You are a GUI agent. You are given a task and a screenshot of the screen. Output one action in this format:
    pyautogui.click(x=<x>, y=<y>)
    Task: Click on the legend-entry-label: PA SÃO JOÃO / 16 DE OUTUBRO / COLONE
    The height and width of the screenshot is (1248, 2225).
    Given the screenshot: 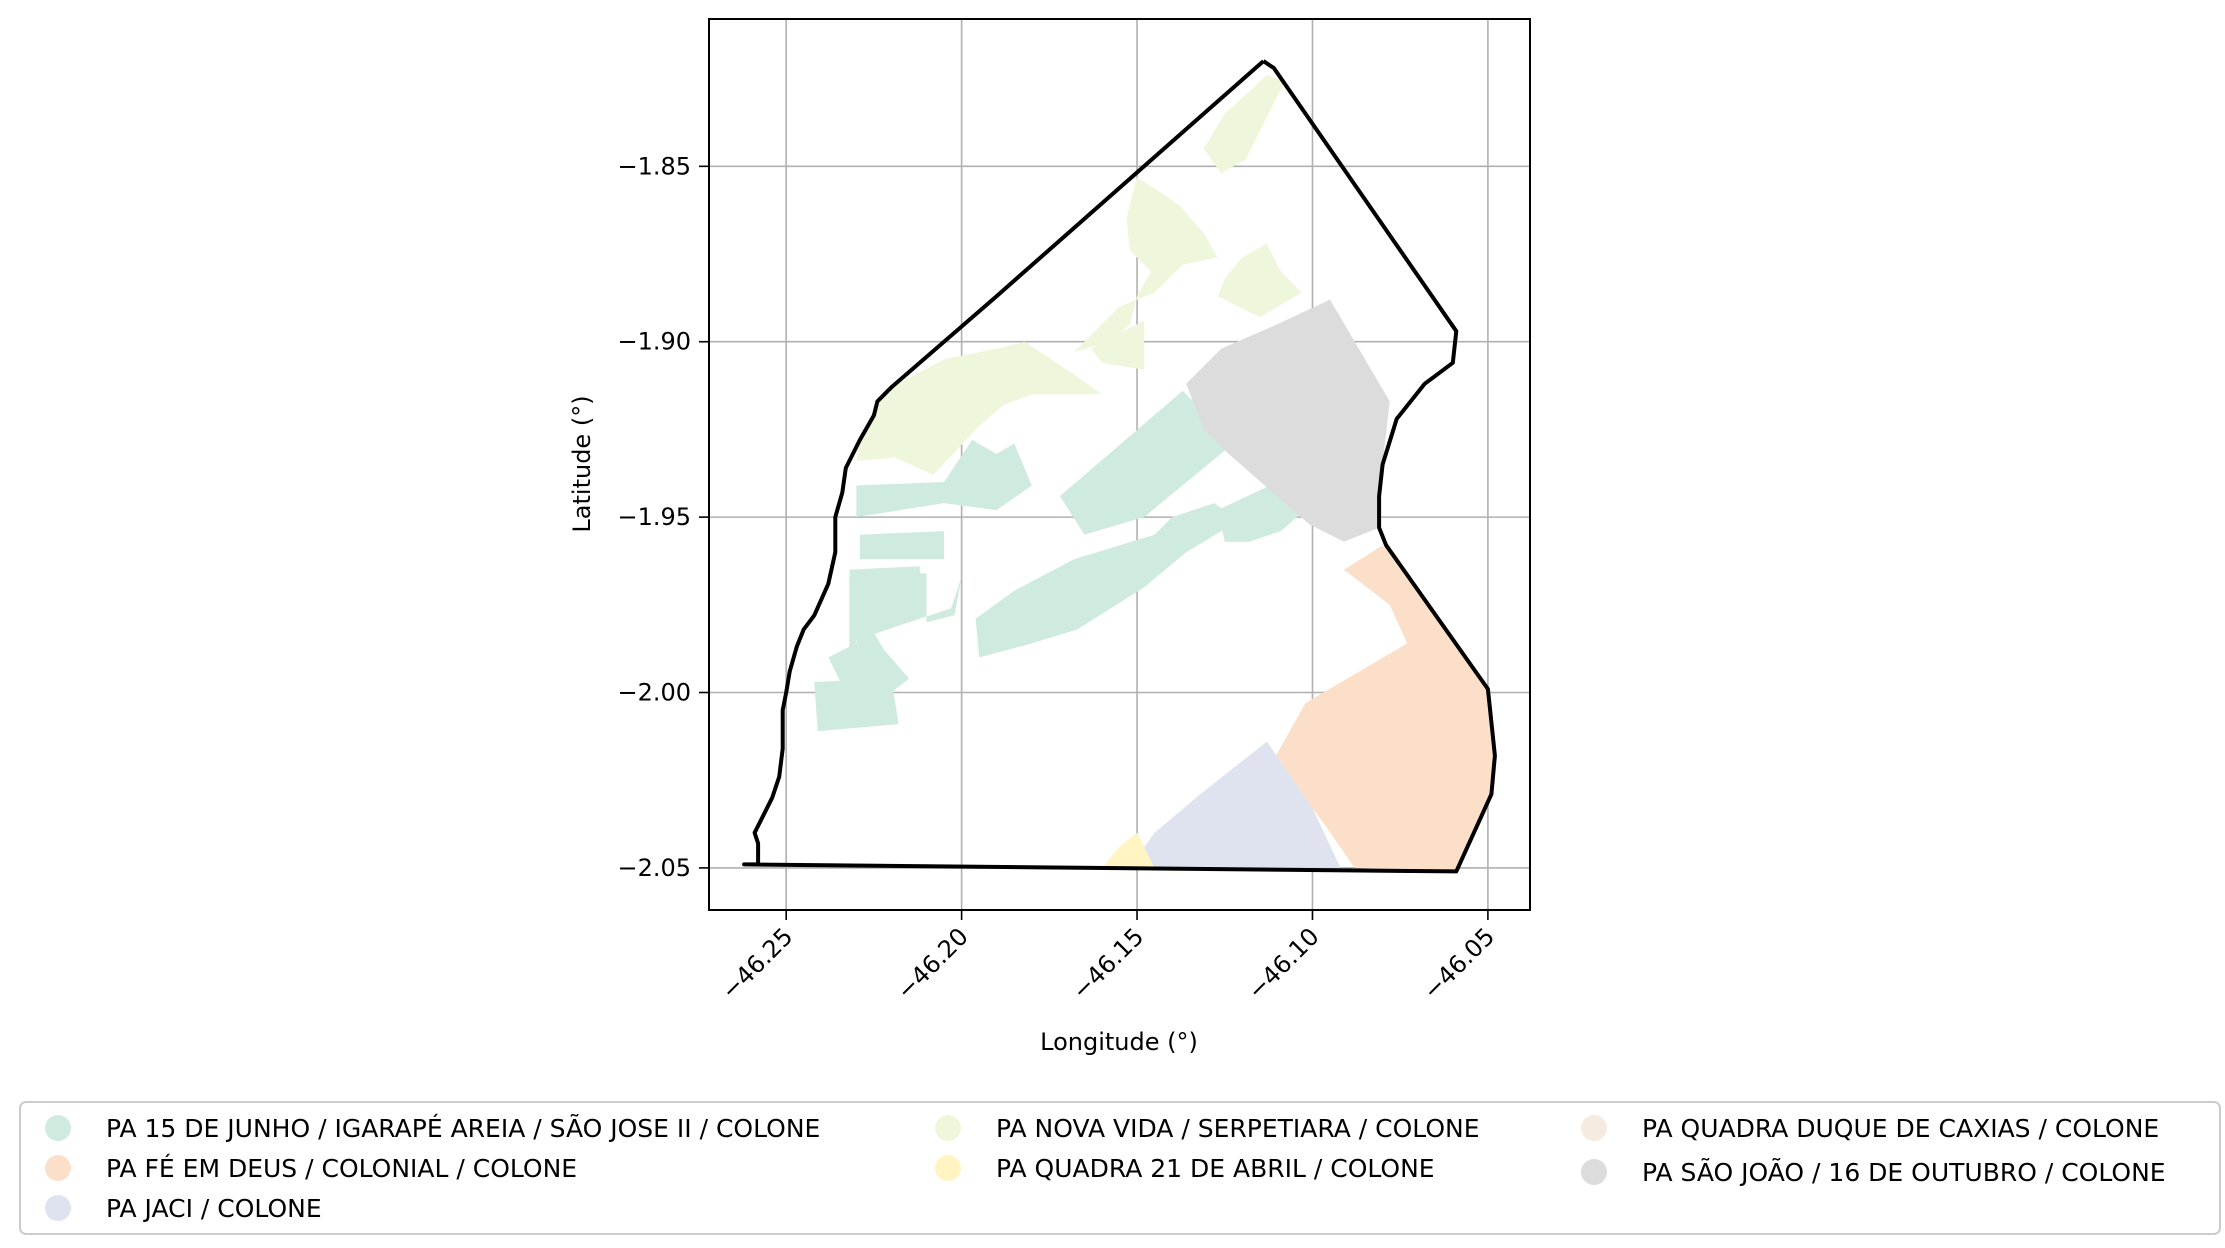 What is the action you would take?
    pyautogui.click(x=1904, y=1172)
    